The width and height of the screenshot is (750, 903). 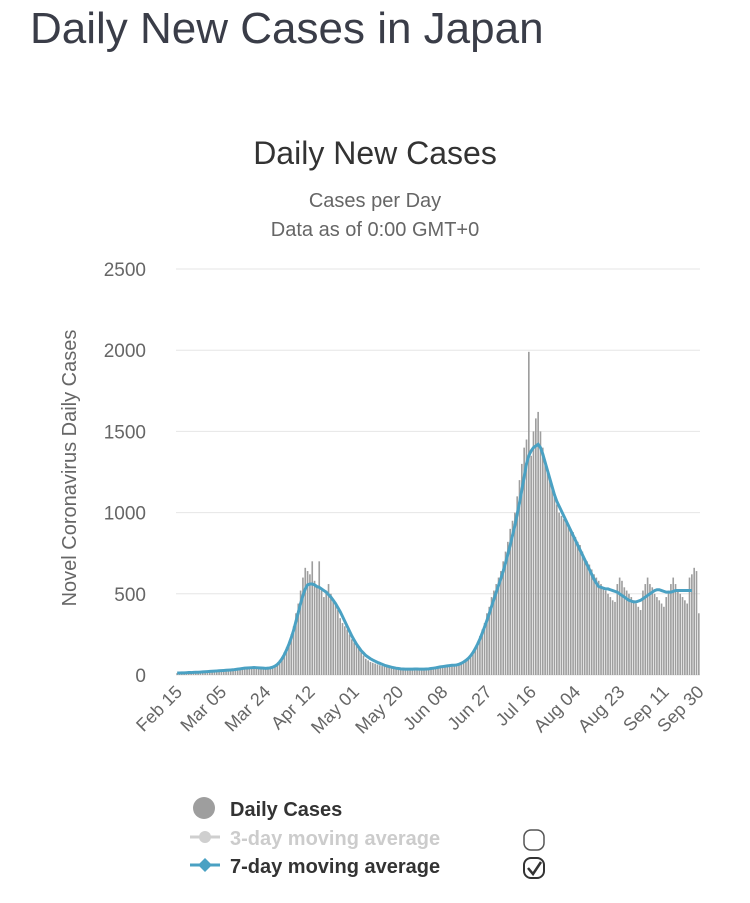 What do you see at coordinates (335, 839) in the screenshot?
I see `legend-ma3-label: 3-day moving average` at bounding box center [335, 839].